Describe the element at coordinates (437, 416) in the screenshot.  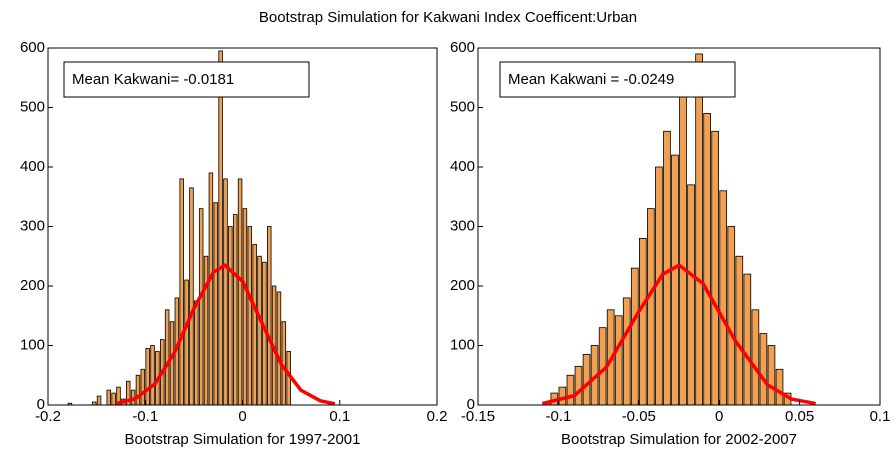
I see `x-tick-label: 0.2` at that location.